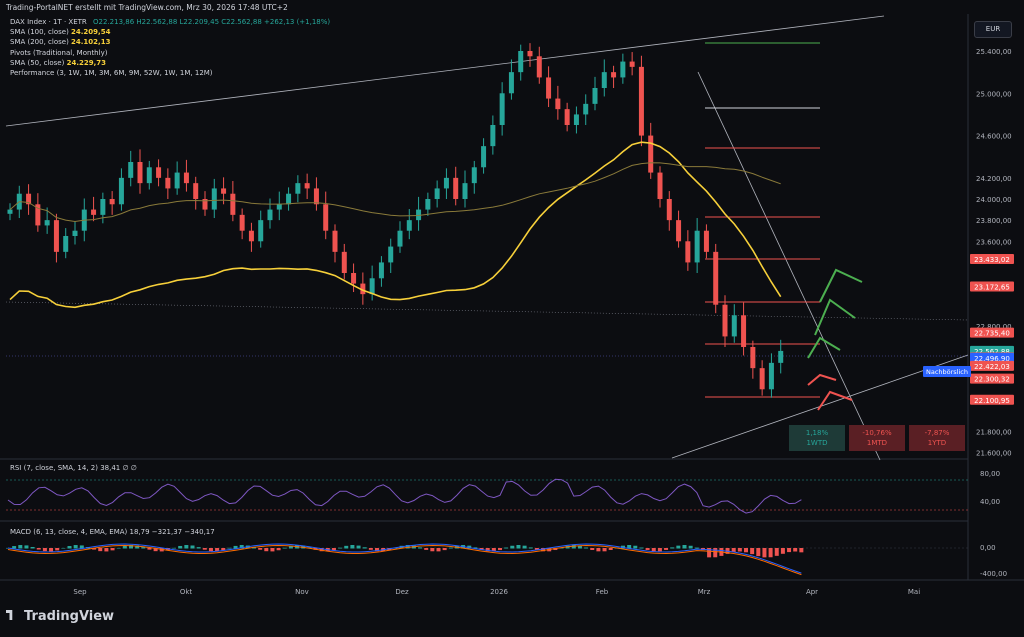 The image size is (1024, 637). What do you see at coordinates (170, 42) in the screenshot?
I see `legend-item: SMA (200, close) 24.102,13` at bounding box center [170, 42].